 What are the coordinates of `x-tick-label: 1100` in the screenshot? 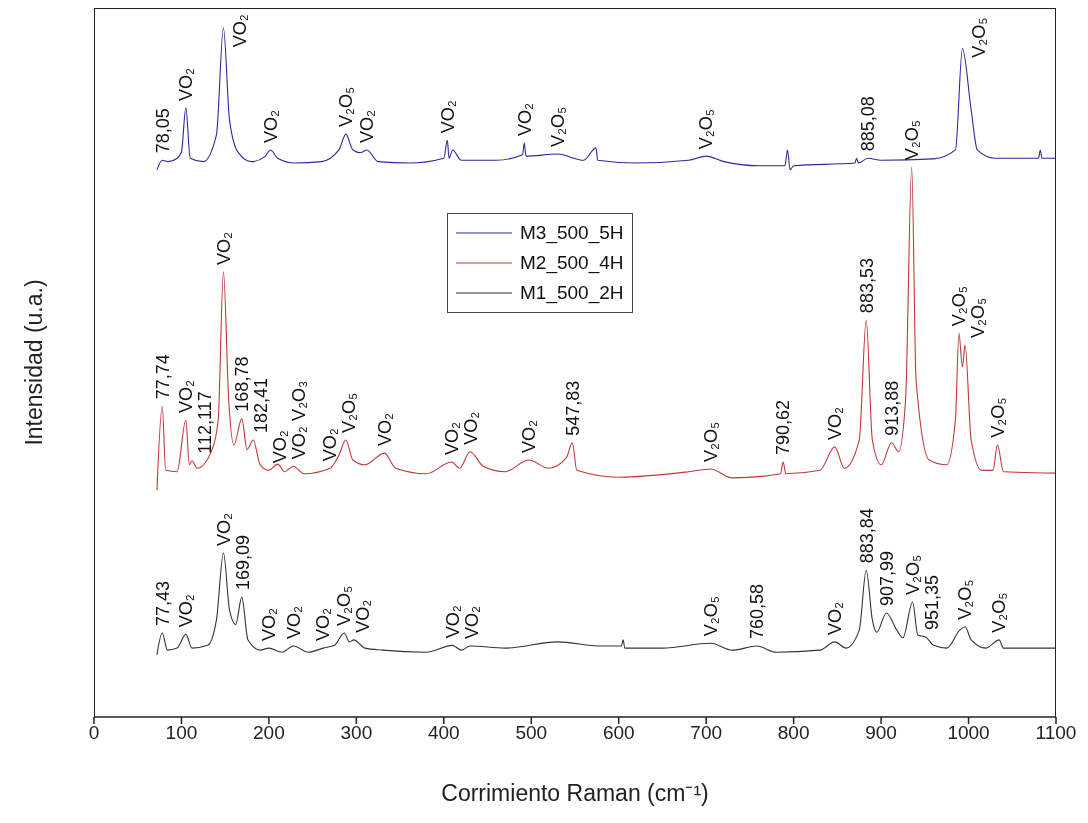 It's located at (1056, 733).